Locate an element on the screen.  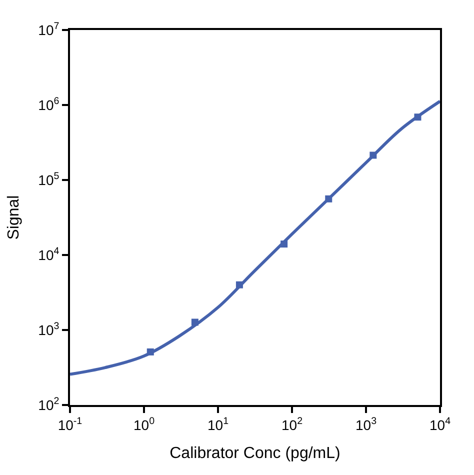
y-tick-label: 10$^{4}$ is located at coordinates (49, 254).